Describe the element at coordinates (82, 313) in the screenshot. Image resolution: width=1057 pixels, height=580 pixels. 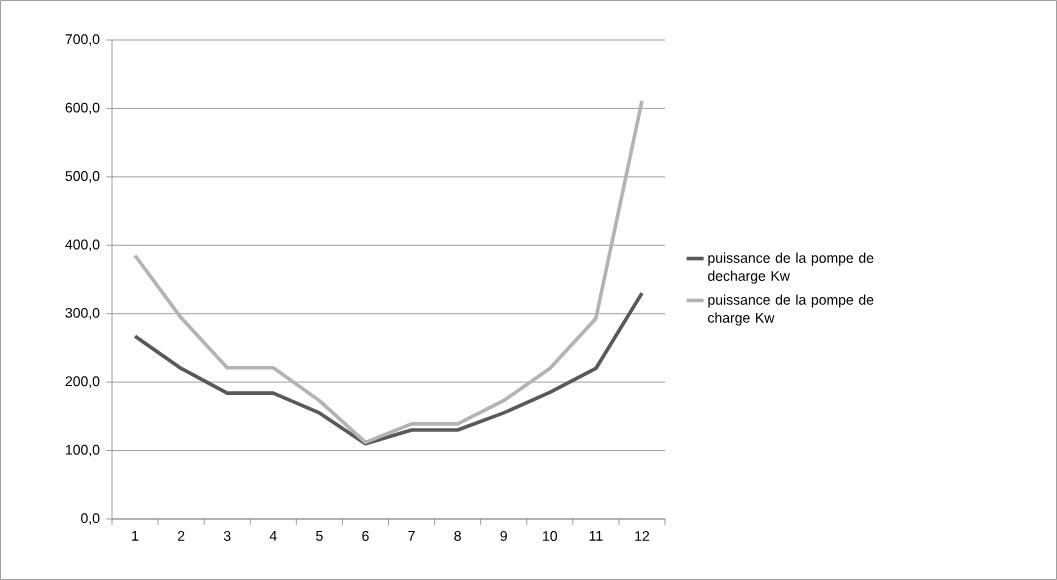
I see `y-tick-label: 300,0` at that location.